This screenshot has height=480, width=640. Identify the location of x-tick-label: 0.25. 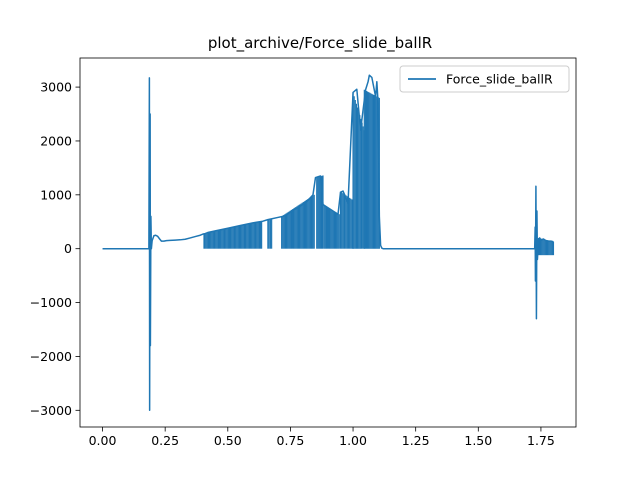
(165, 440).